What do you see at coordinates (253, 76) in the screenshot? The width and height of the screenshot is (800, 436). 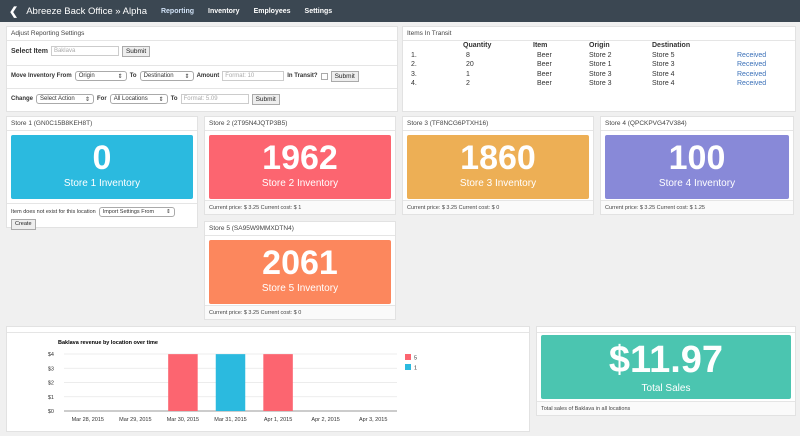 I see `amount-input: Format: 10` at bounding box center [253, 76].